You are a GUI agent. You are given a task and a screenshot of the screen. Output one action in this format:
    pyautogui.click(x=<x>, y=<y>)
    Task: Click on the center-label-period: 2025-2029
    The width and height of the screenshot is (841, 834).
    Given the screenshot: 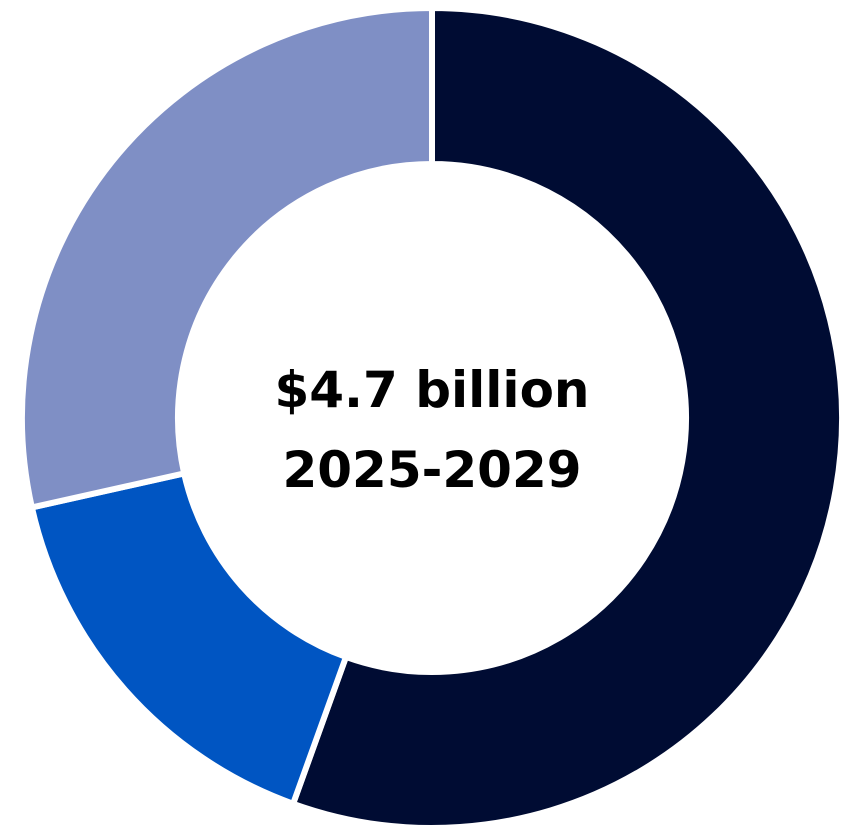 What is the action you would take?
    pyautogui.click(x=431, y=470)
    